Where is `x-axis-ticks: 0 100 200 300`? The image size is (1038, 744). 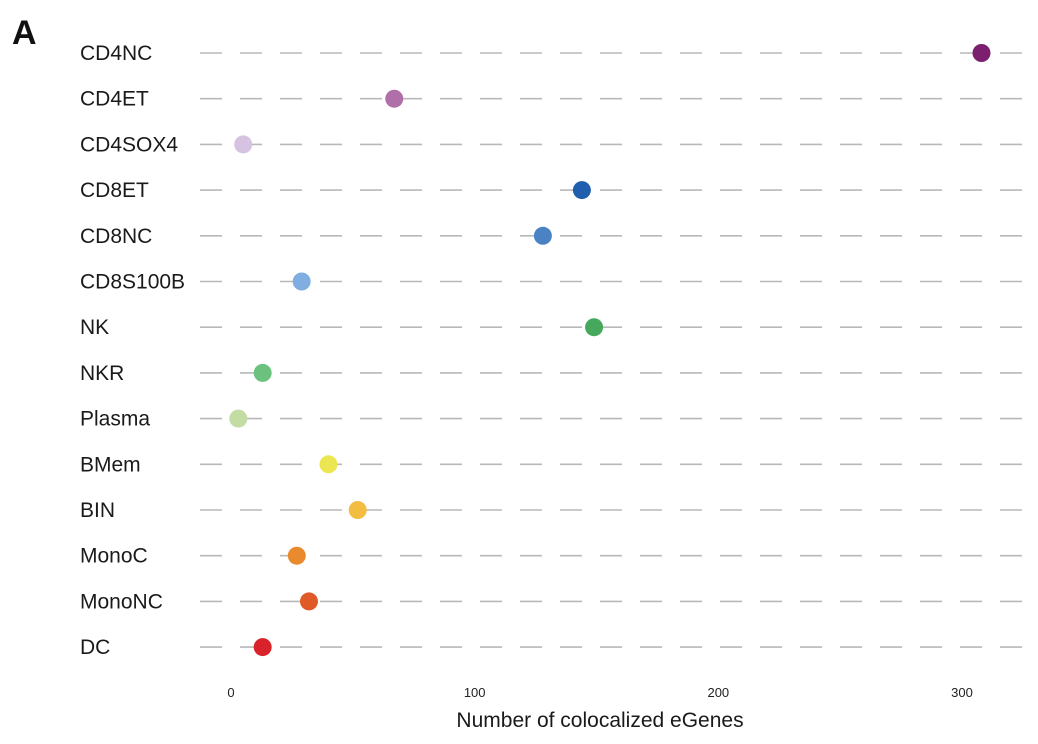
x-axis-ticks: 0 100 200 300 is located at coordinates (599, 692).